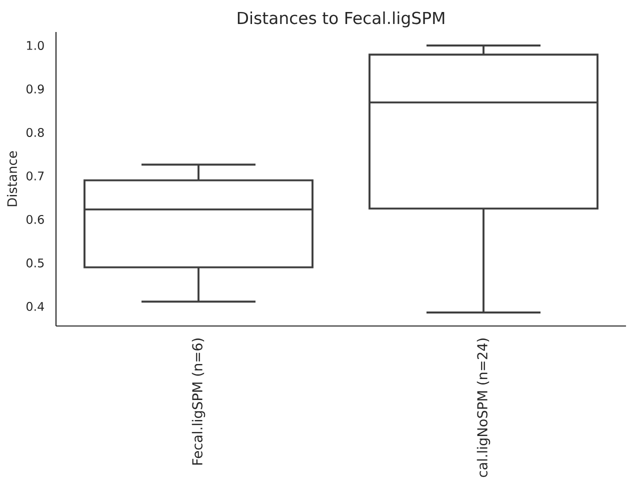 The image size is (640, 480). Describe the element at coordinates (35, 306) in the screenshot. I see `y-tick-label: 0.4` at that location.